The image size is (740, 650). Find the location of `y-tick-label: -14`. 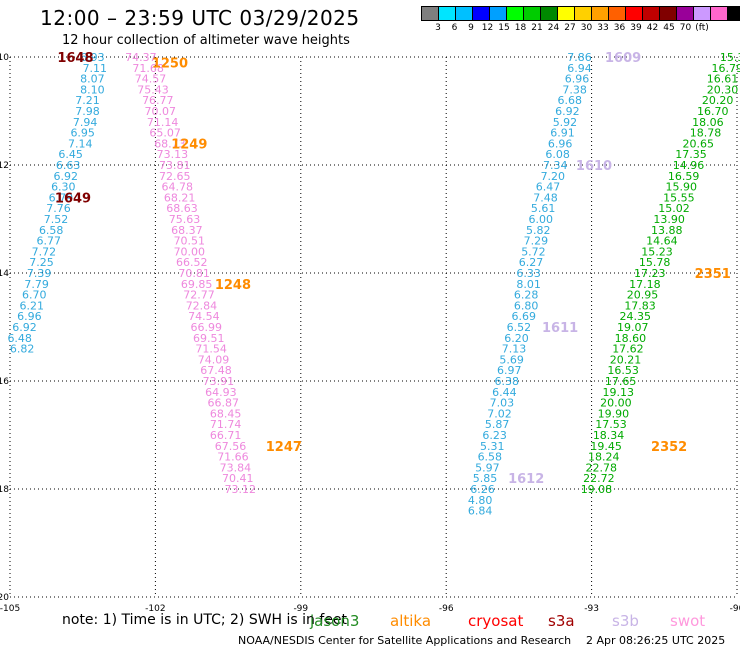

y-tick-label: -14 is located at coordinates (4, 274).